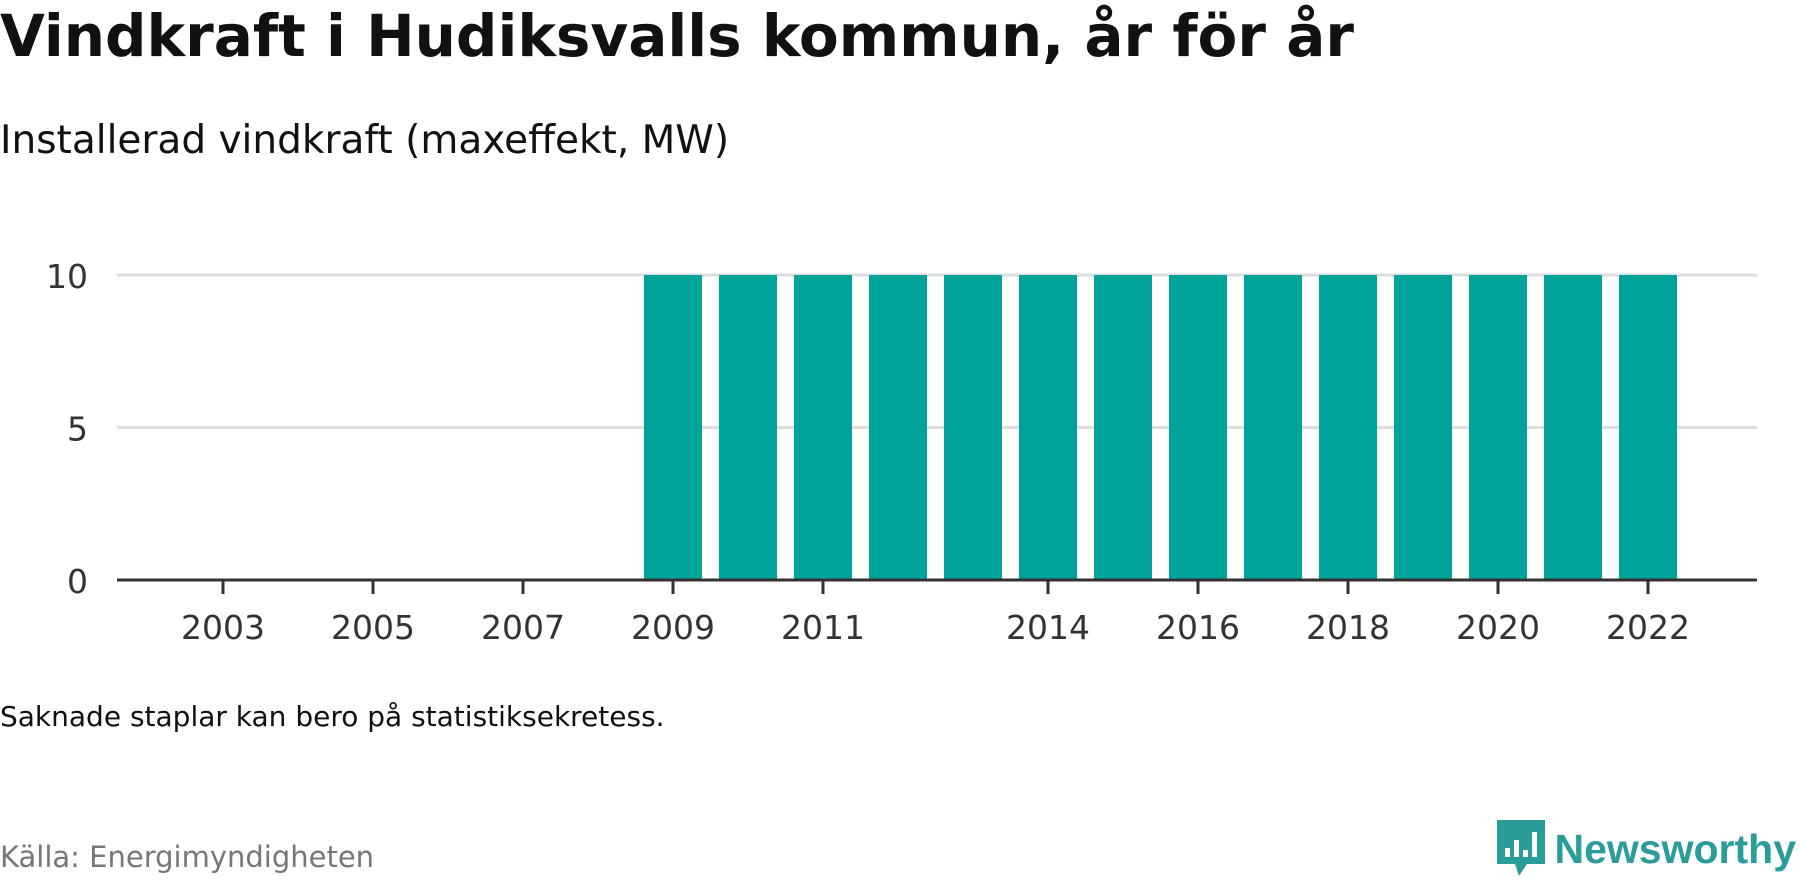 The image size is (1800, 880). Describe the element at coordinates (1498, 627) in the screenshot. I see `x-tick-label: 2020` at that location.